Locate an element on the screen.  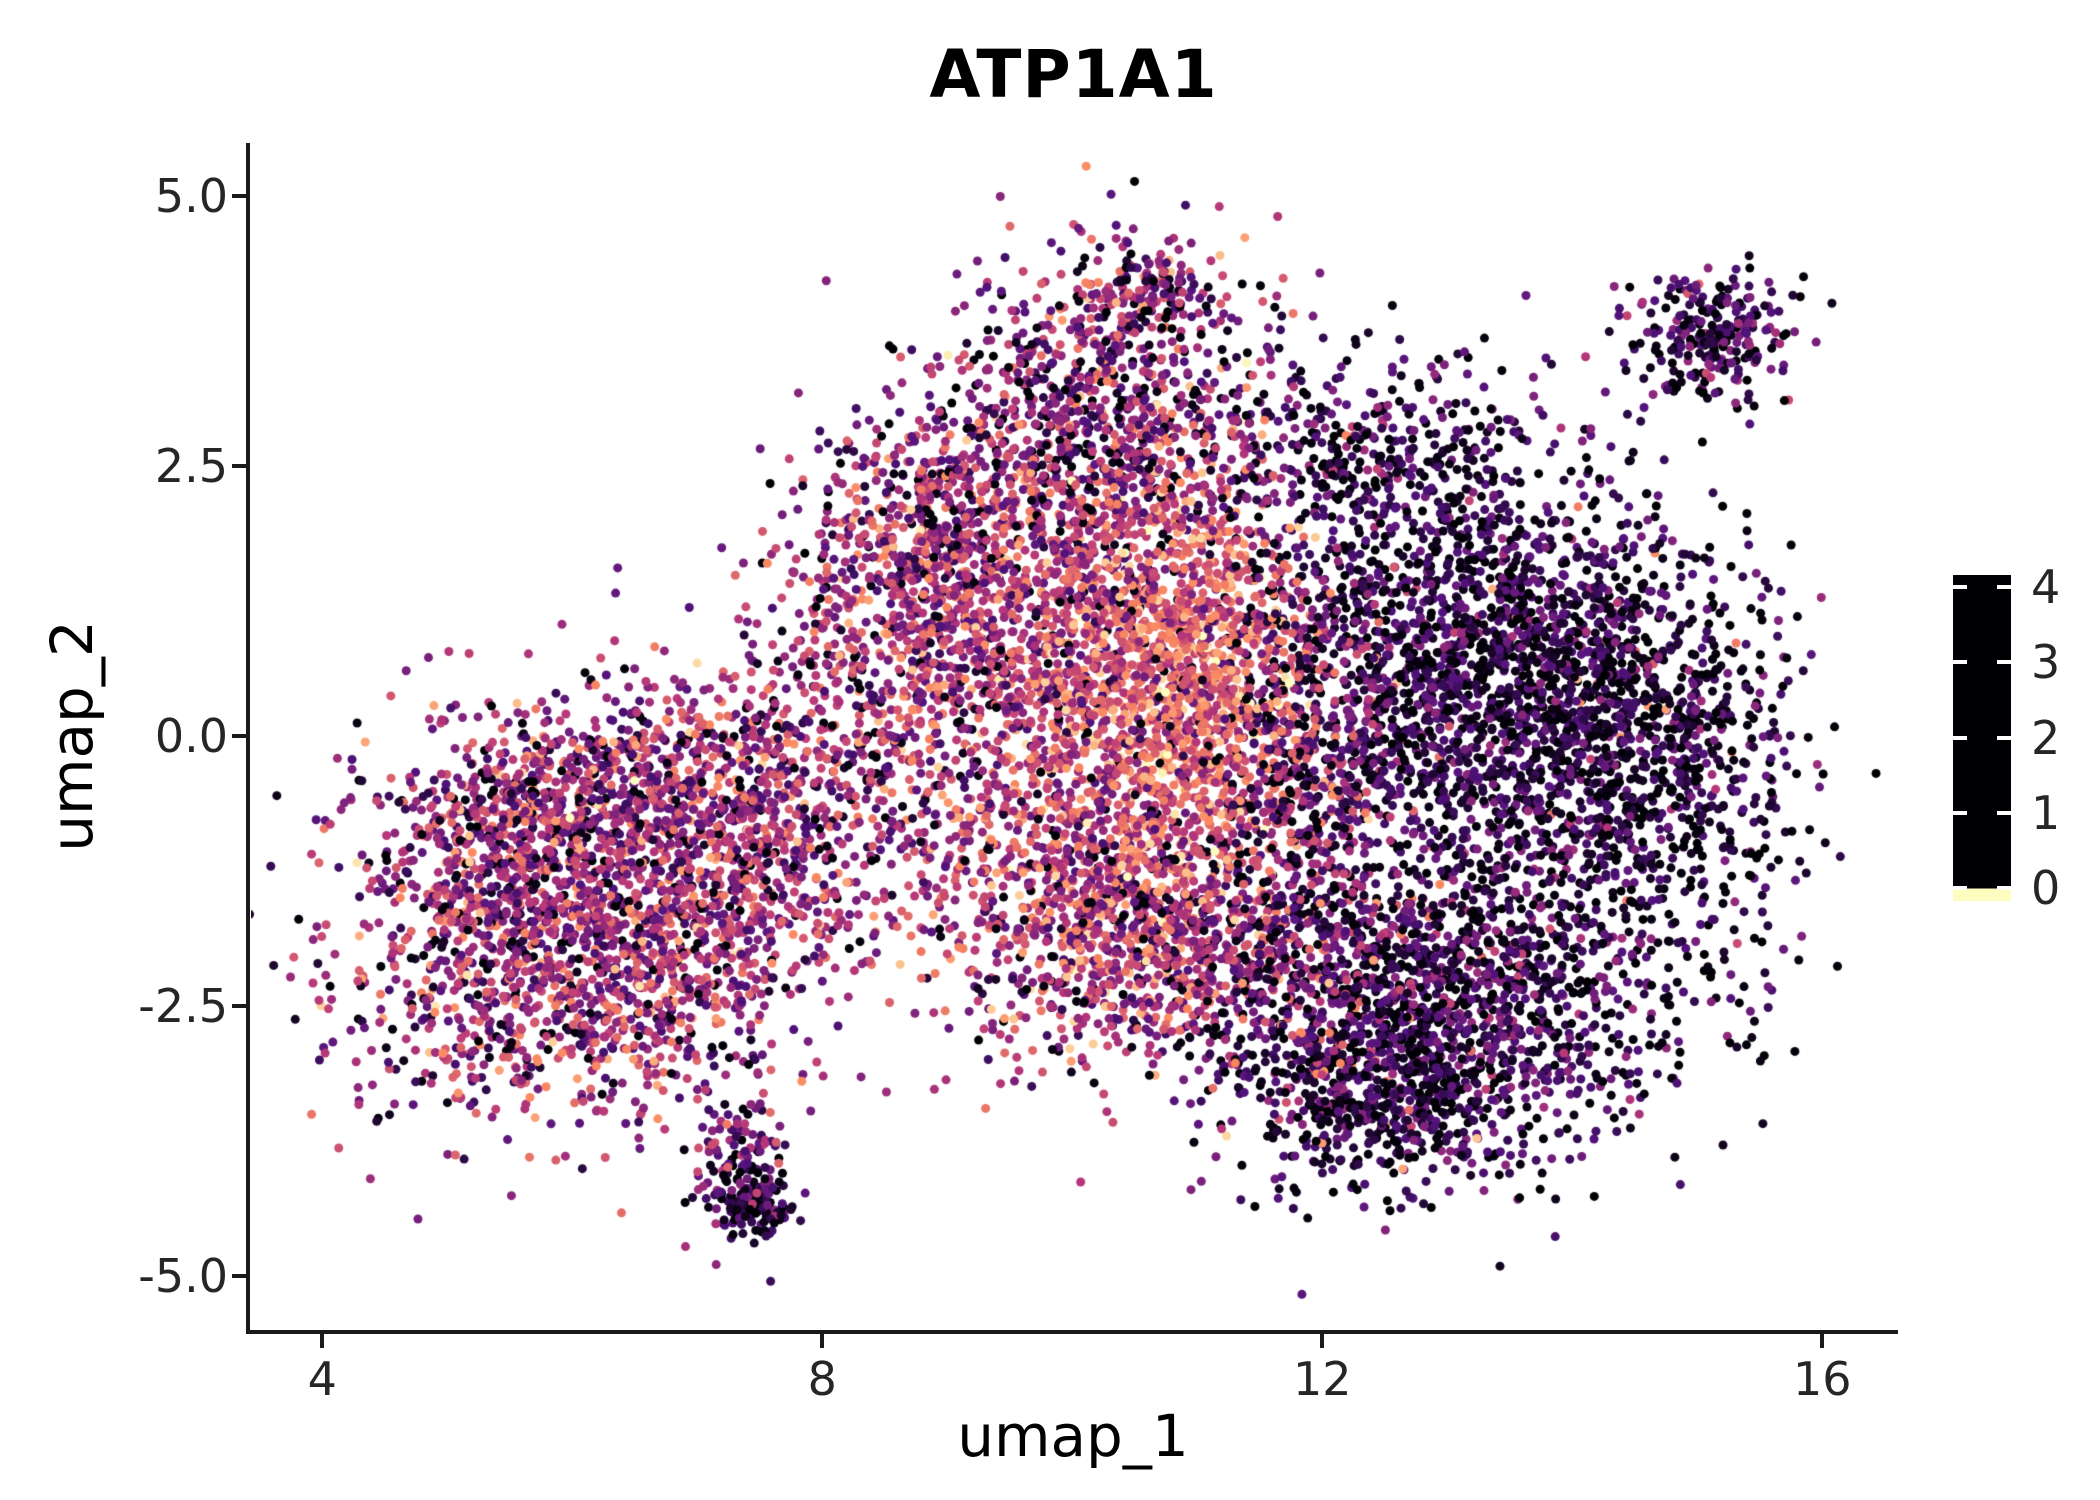
colorbar-gradient is located at coordinates (1982, 738).